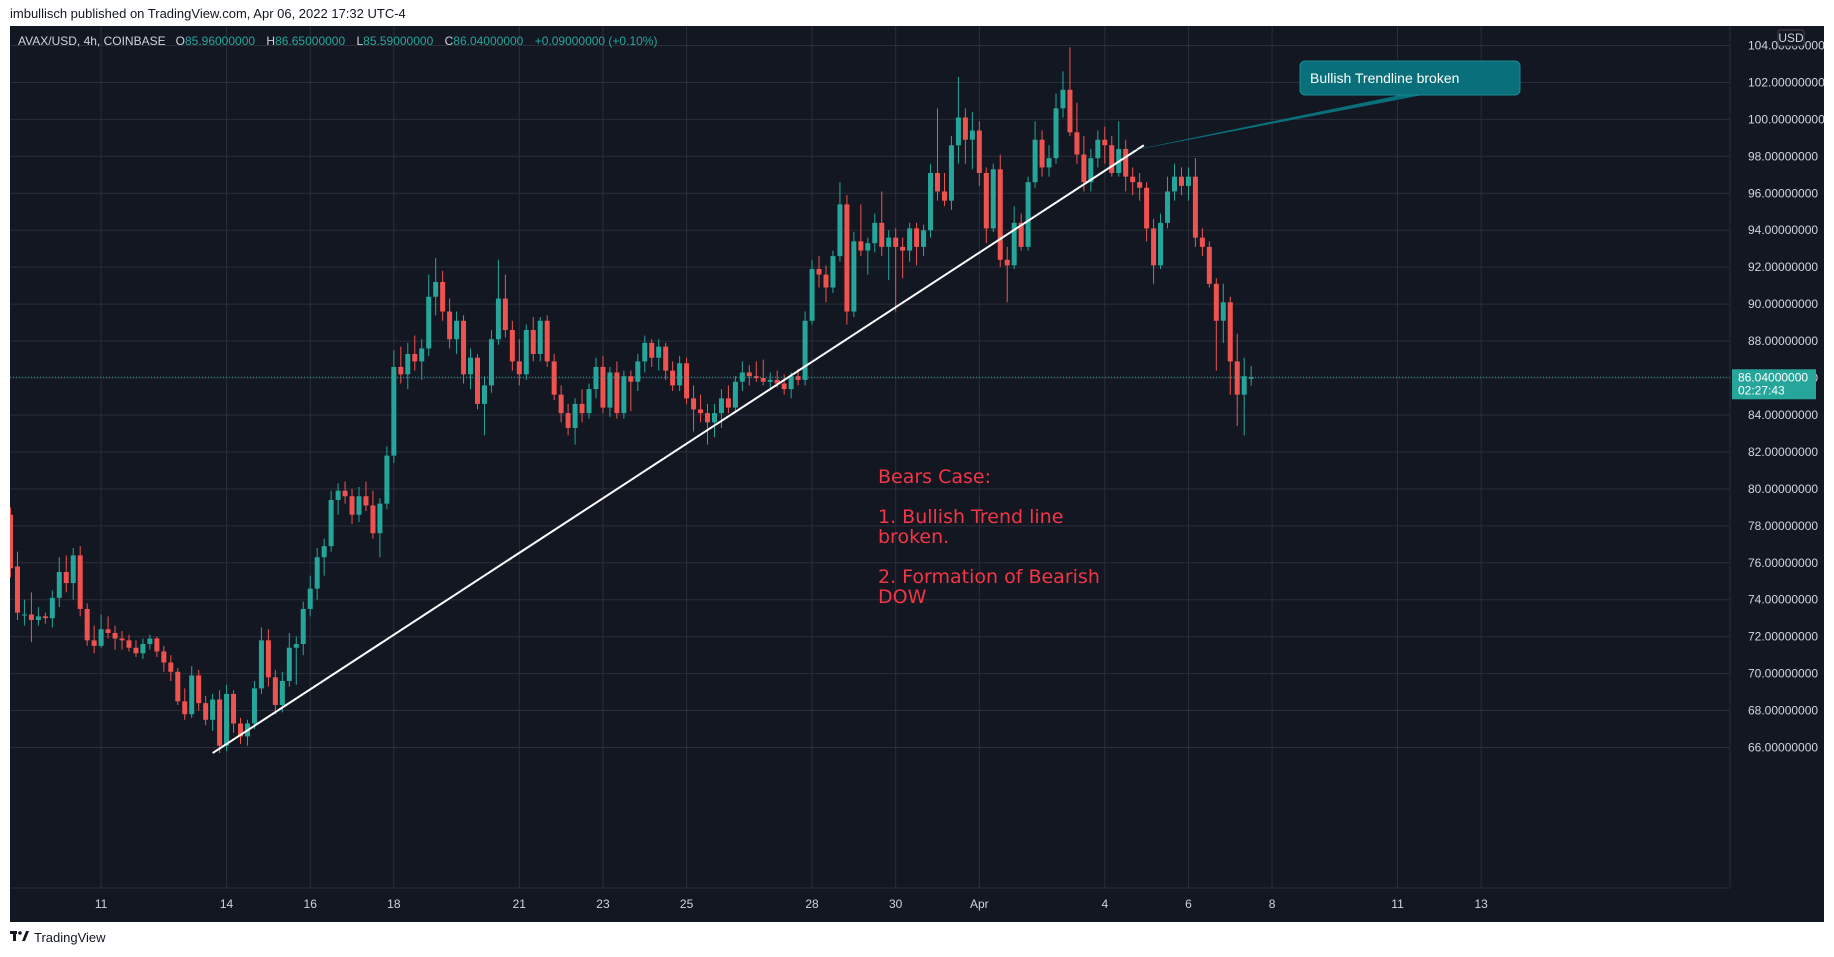 The height and width of the screenshot is (957, 1834). What do you see at coordinates (1783, 415) in the screenshot?
I see `price-tick-label: 84.00000000` at bounding box center [1783, 415].